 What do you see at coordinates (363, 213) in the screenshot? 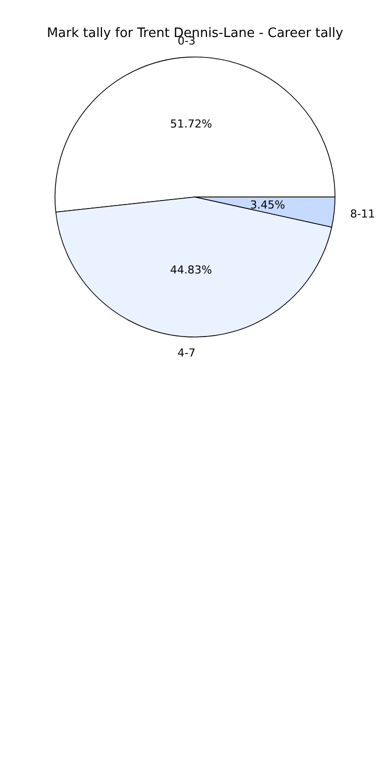
I see `slice-label: 8-11` at bounding box center [363, 213].